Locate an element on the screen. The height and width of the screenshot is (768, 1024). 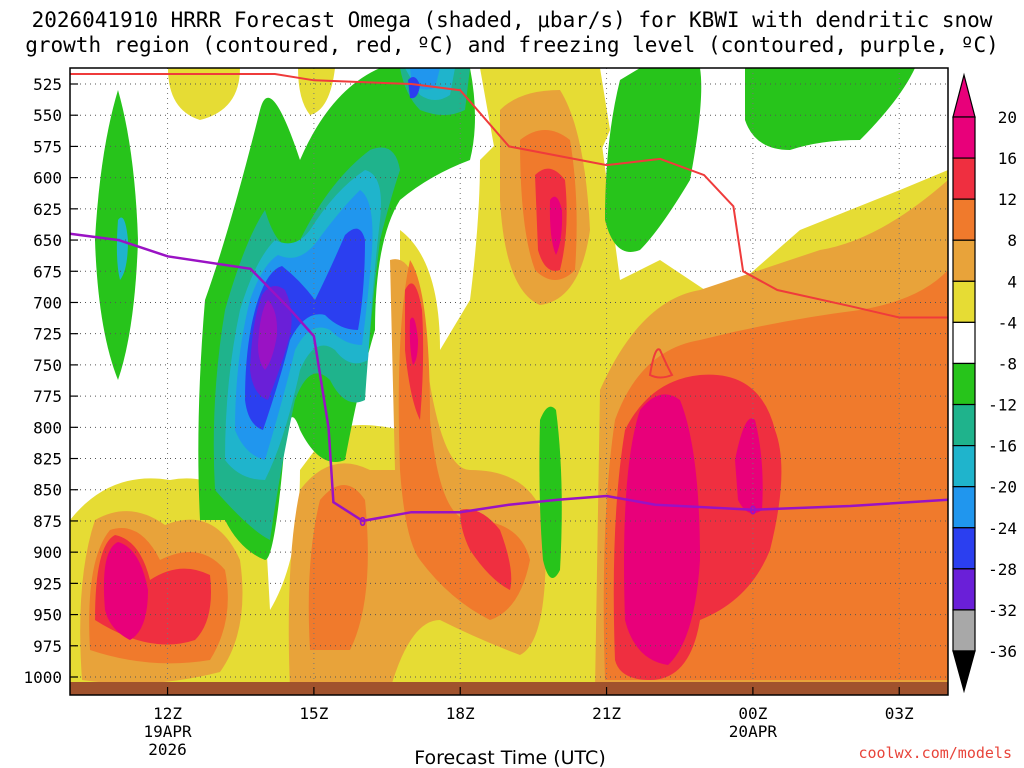
colorbar-label: -28 is located at coordinates (1002, 569).